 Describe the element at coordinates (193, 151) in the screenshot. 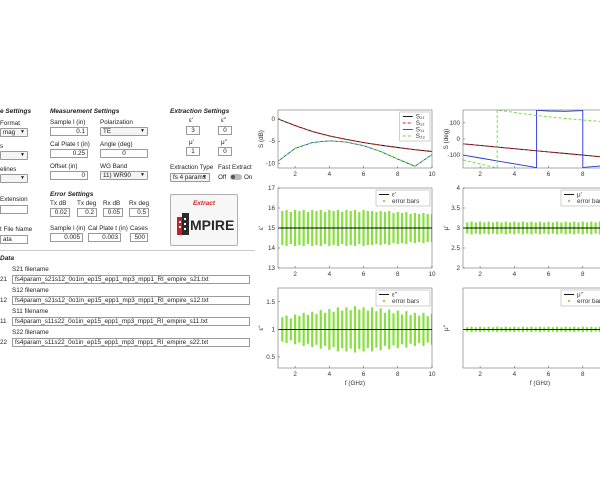

I see `text-field: 1` at that location.